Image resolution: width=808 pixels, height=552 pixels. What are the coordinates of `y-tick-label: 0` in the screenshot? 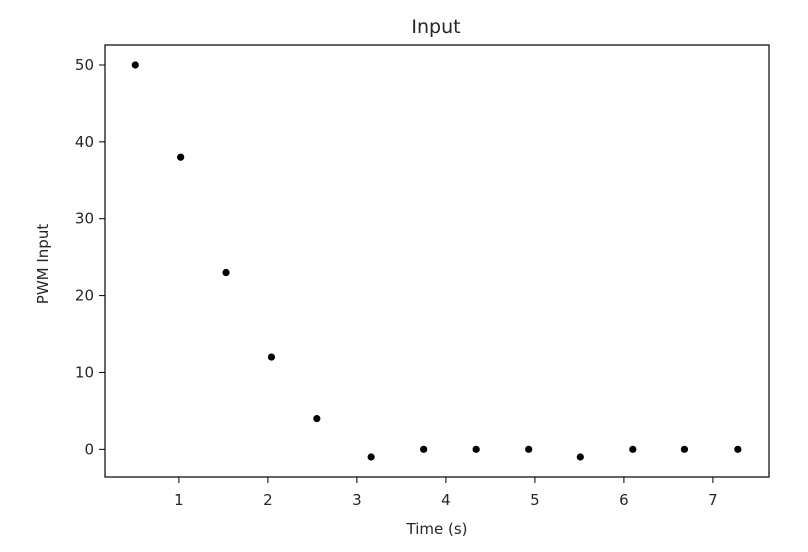 It's located at (89, 449).